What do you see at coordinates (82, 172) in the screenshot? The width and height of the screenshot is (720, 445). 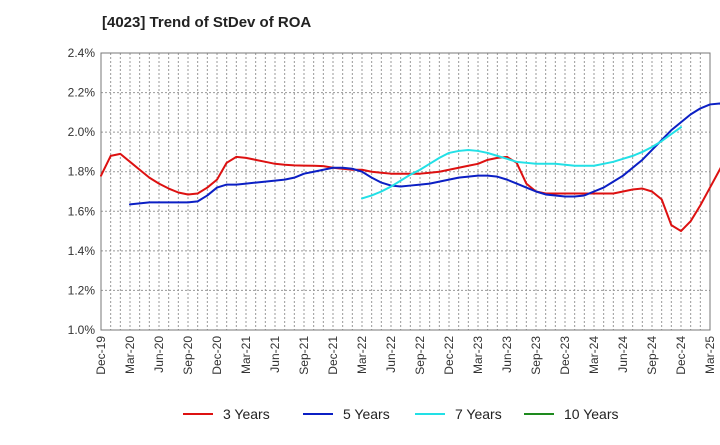 I see `y-tick-label: 1.8%` at bounding box center [82, 172].